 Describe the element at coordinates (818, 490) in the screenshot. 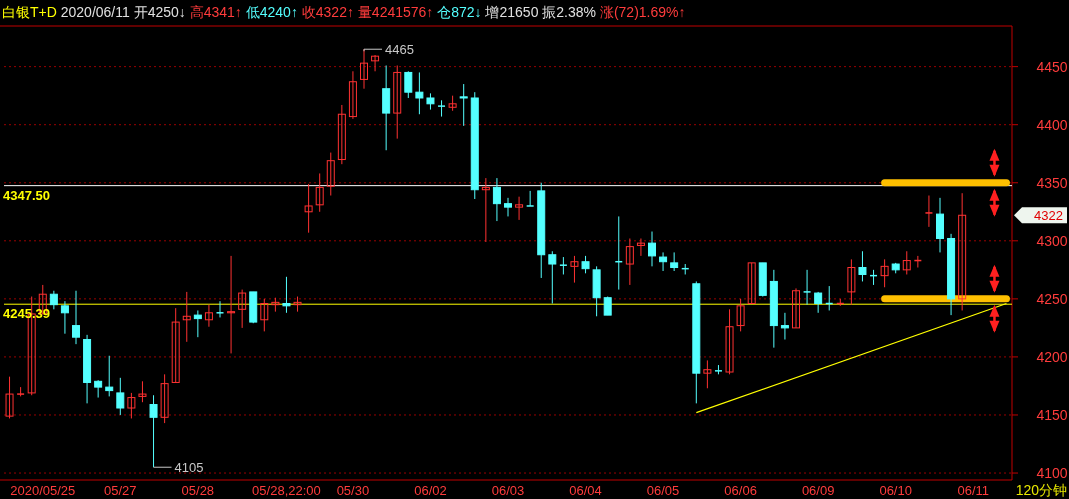

I see `x-tick-label: 06/09` at that location.